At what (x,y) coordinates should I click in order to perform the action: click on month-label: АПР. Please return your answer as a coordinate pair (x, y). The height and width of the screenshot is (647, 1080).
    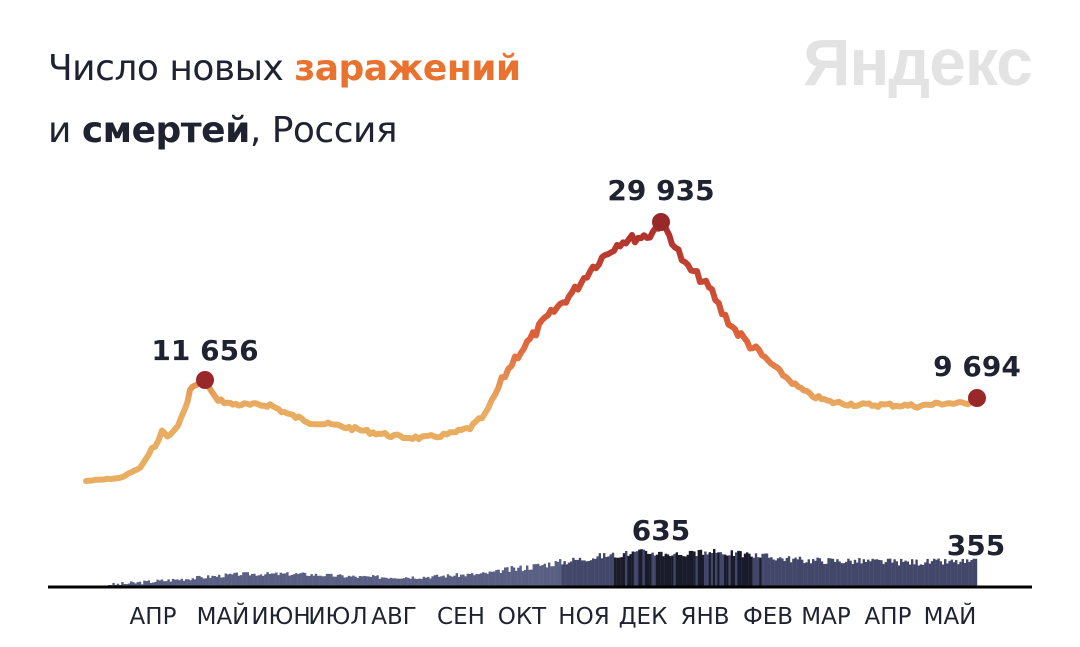
    Looking at the image, I should click on (888, 617).